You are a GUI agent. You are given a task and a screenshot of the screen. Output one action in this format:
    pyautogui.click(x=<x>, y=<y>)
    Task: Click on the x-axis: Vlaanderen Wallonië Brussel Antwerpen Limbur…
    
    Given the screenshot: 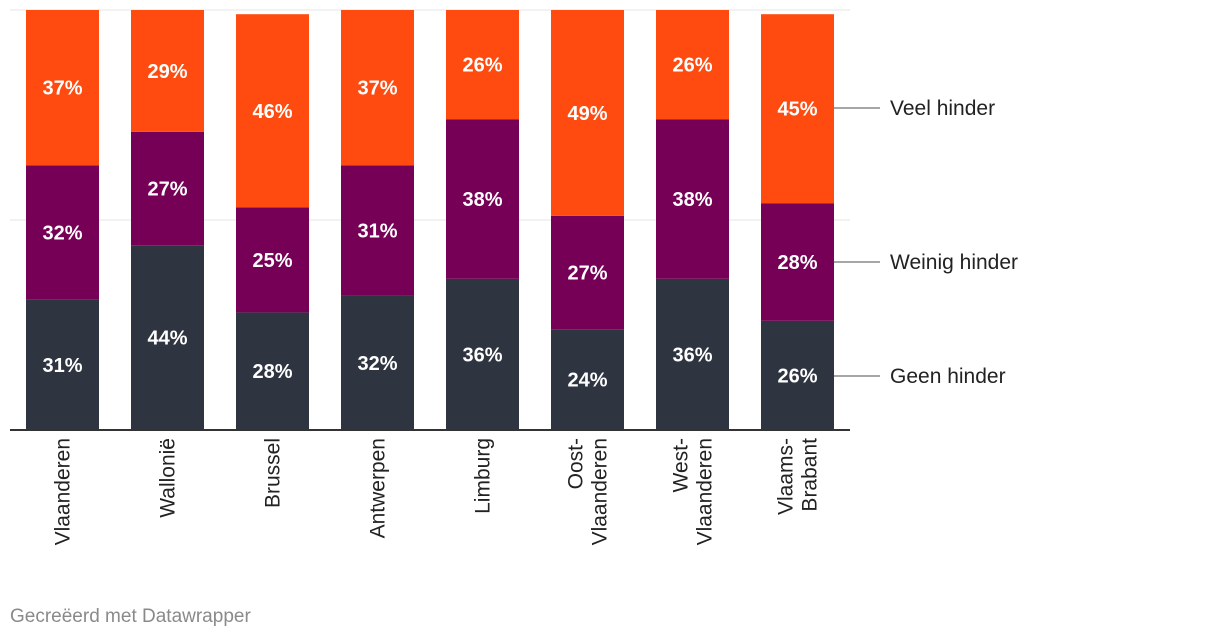 What is the action you would take?
    pyautogui.click(x=430, y=487)
    